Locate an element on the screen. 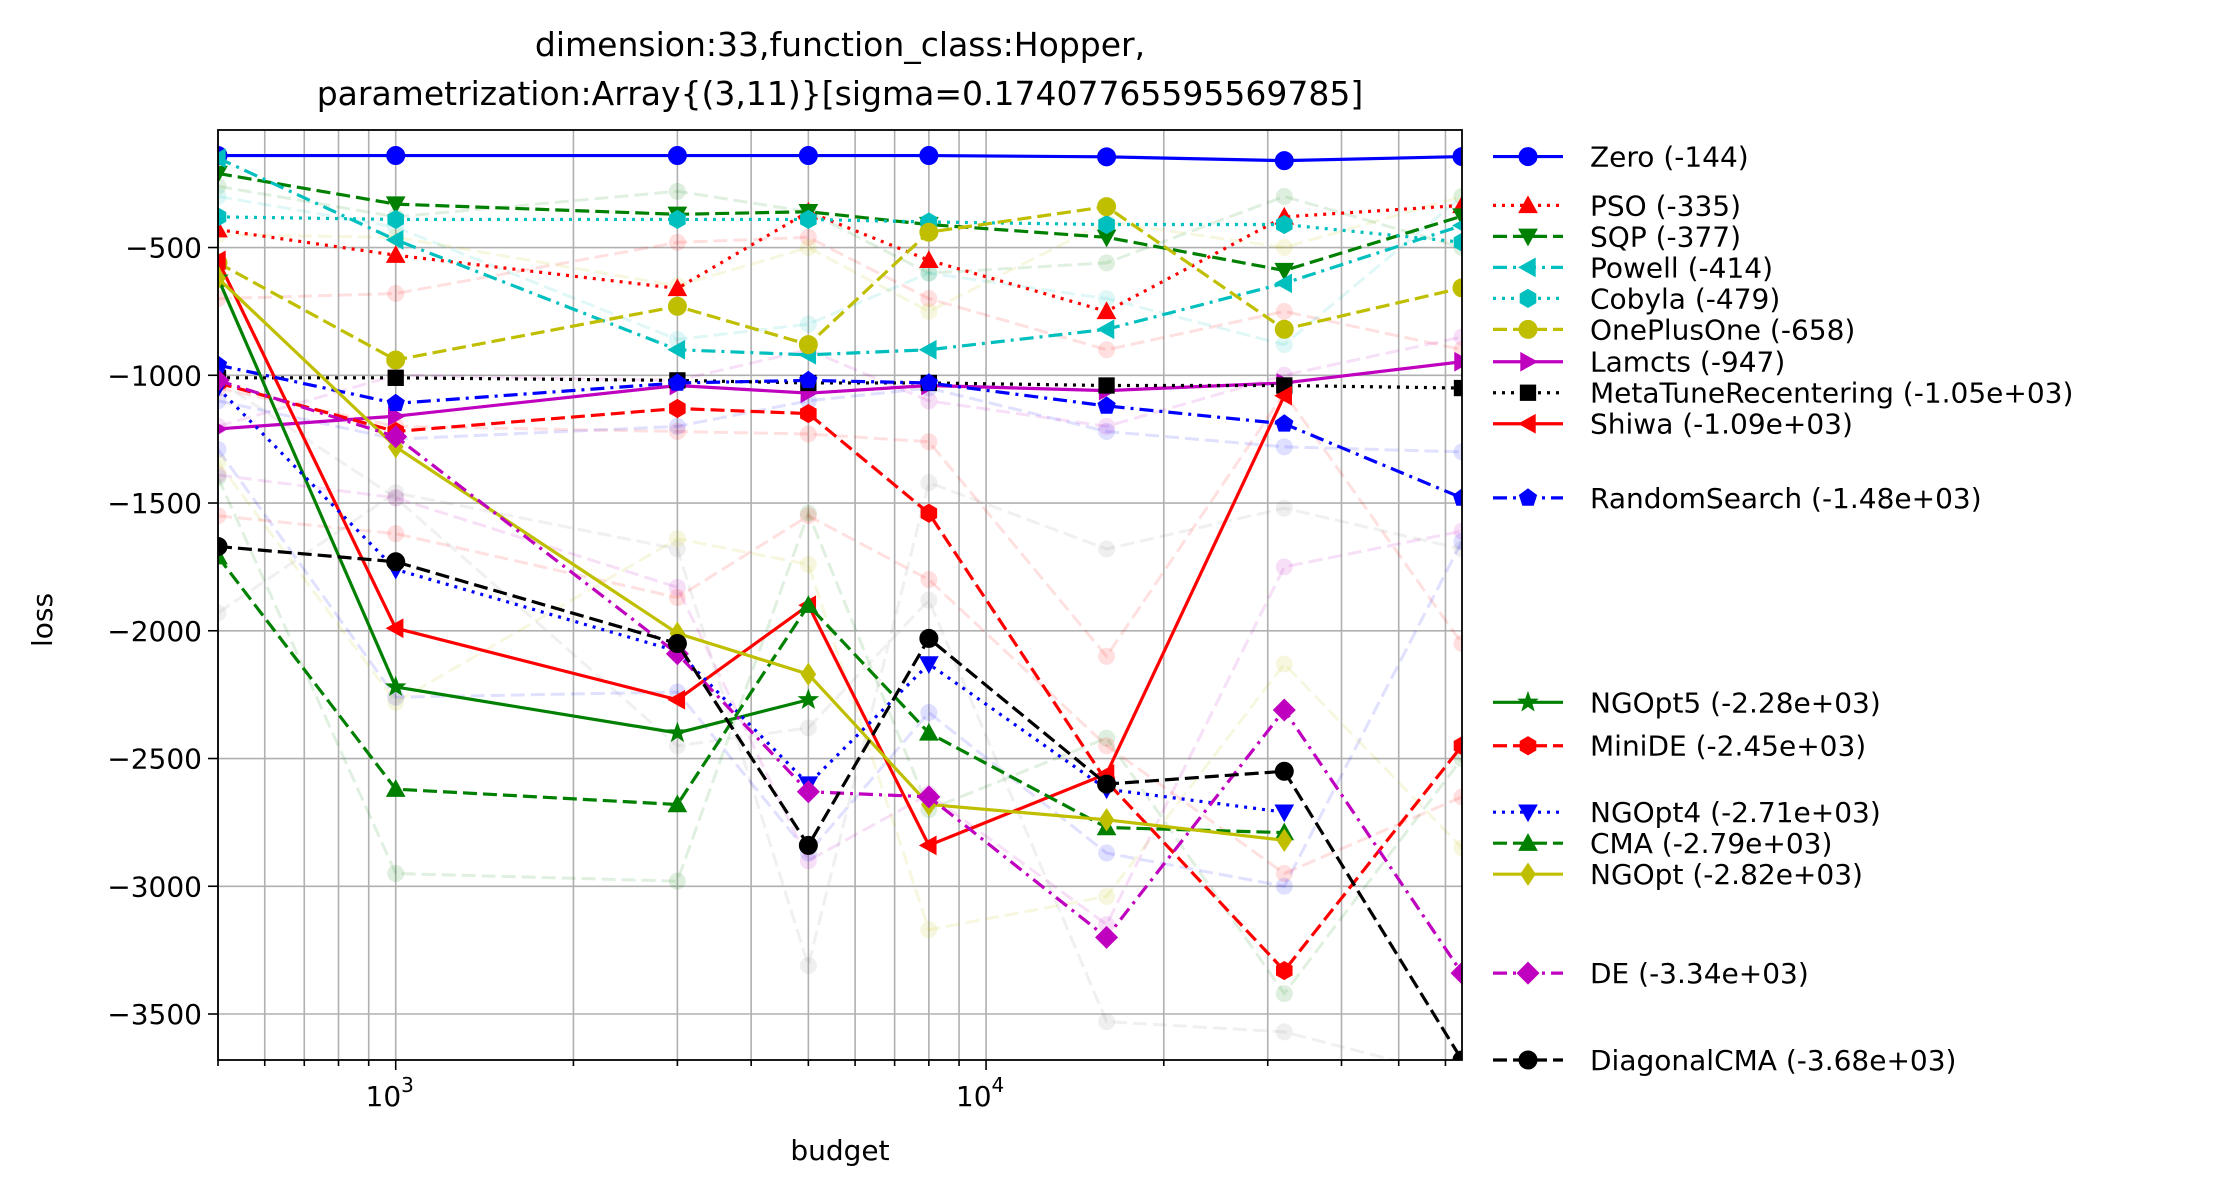  series-line is located at coordinates (840, 158).